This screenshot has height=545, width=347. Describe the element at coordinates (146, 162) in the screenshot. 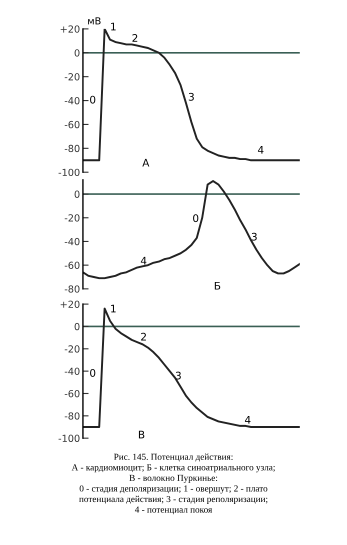

I see `annotation: А` at that location.